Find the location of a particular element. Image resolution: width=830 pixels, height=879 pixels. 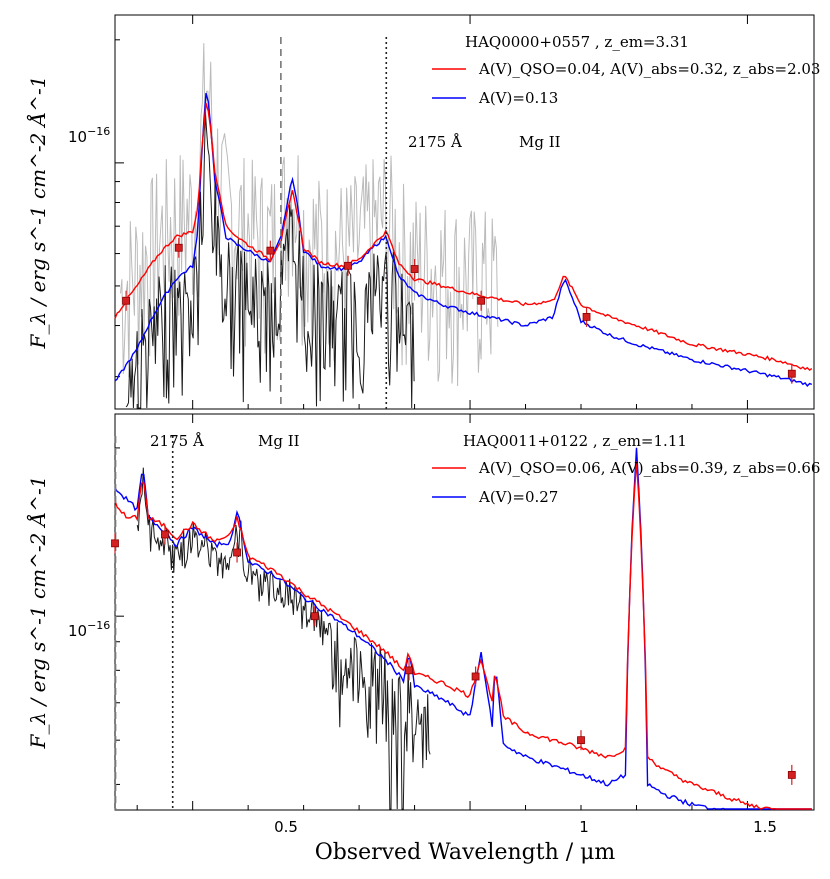

panel-top-annotation-mgii: Mg II is located at coordinates (540, 142).